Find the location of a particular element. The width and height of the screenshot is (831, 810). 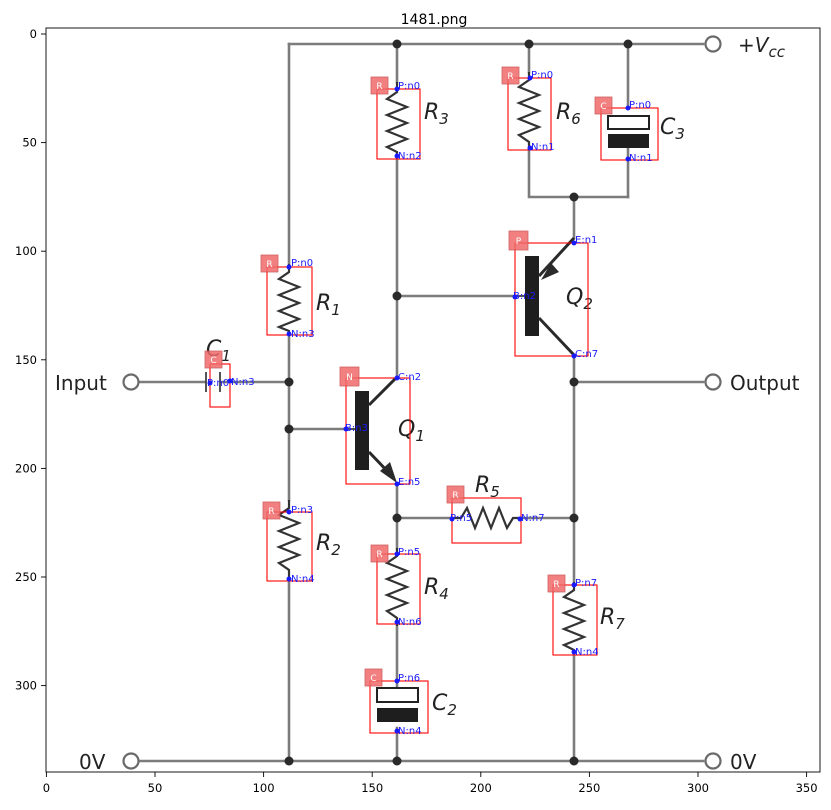

svg-text: R2 is located at coordinates (328, 545).